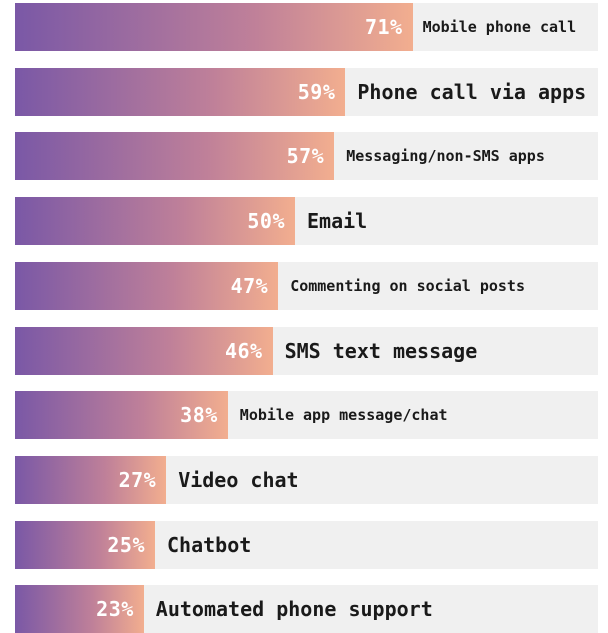 This screenshot has width=608, height=633. Describe the element at coordinates (337, 221) in the screenshot. I see `category-label: Email` at that location.